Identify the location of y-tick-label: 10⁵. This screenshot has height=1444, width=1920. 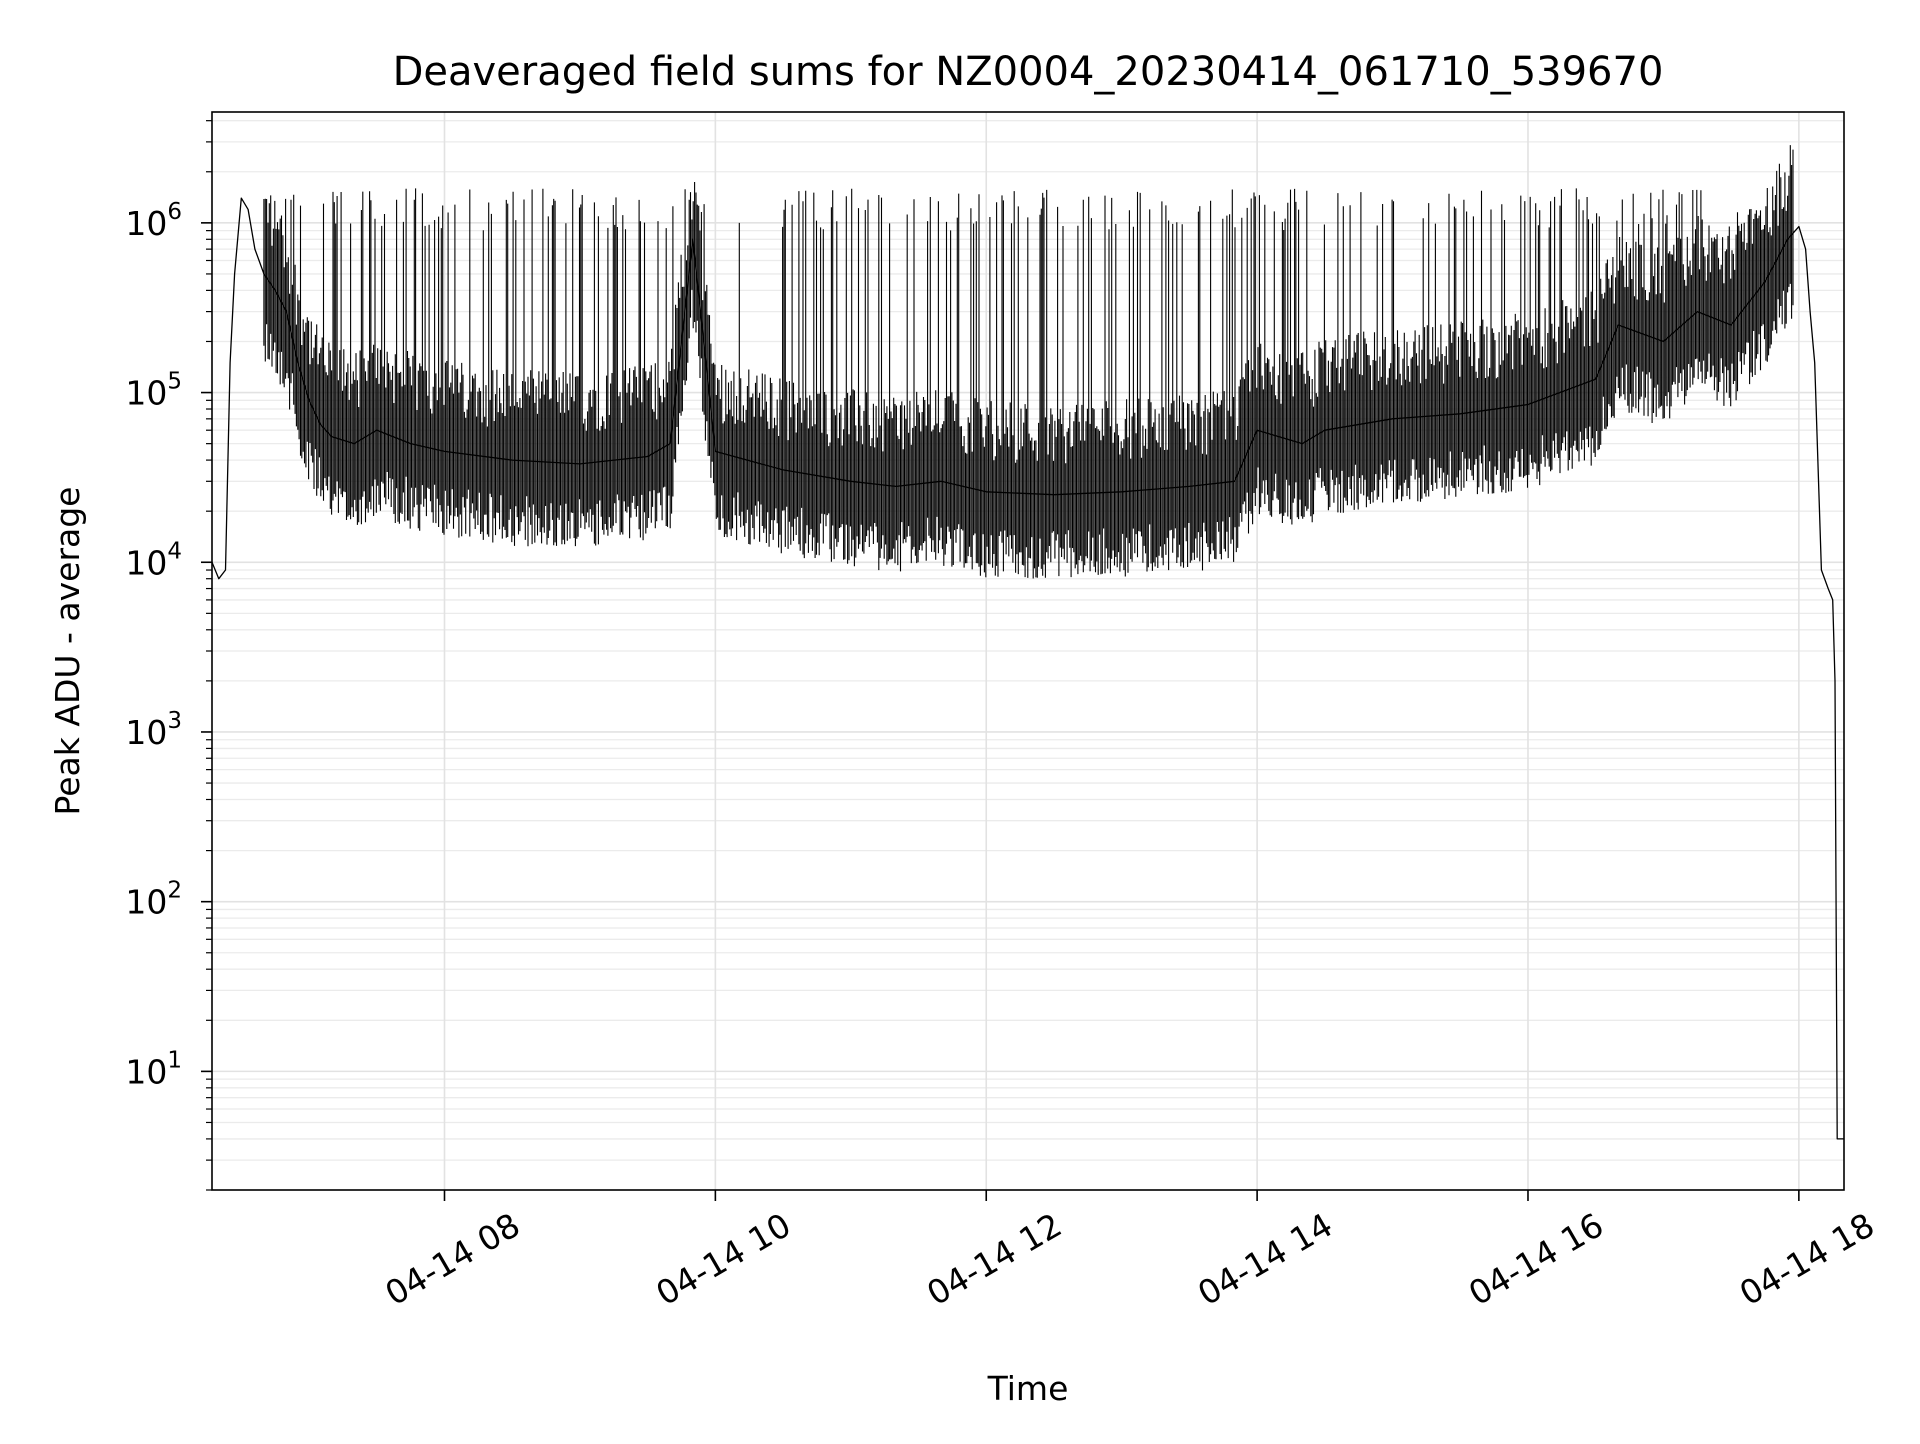
(153, 391).